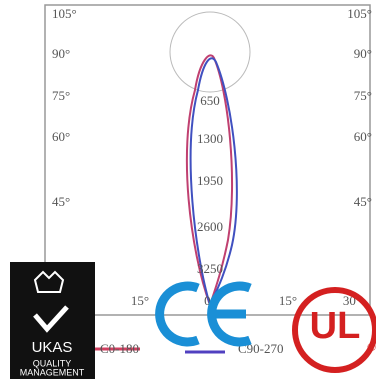  I want to click on legend-label: C0-180, so click(119, 348).